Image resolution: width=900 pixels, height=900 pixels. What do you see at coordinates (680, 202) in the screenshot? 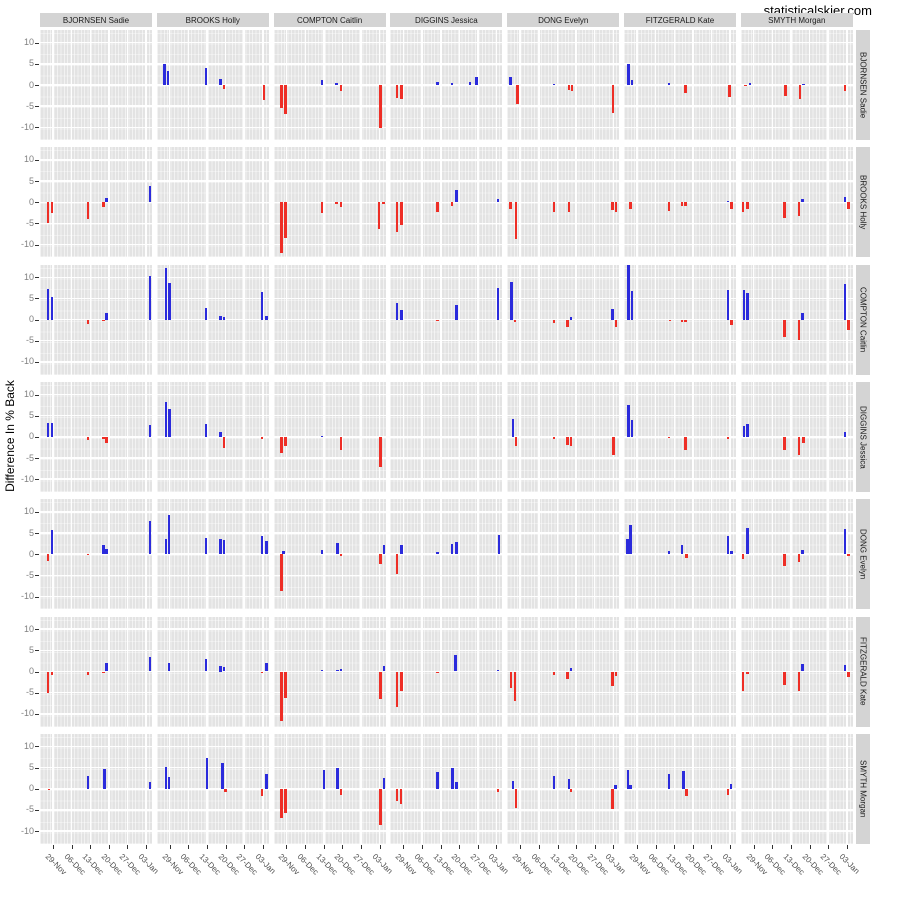
I see `facet-panel-r1c5` at bounding box center [680, 202].